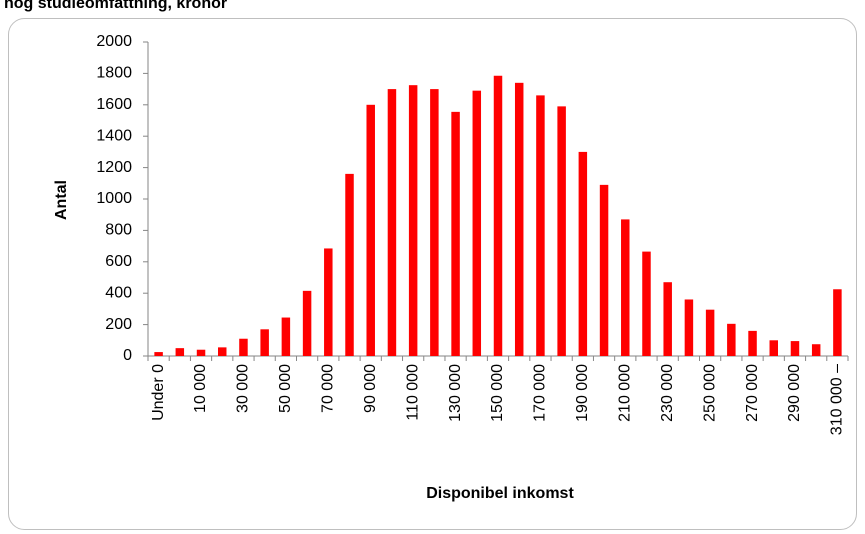 This screenshot has width=865, height=534. What do you see at coordinates (285, 388) in the screenshot?
I see `x-tick-label: 50 000` at bounding box center [285, 388].